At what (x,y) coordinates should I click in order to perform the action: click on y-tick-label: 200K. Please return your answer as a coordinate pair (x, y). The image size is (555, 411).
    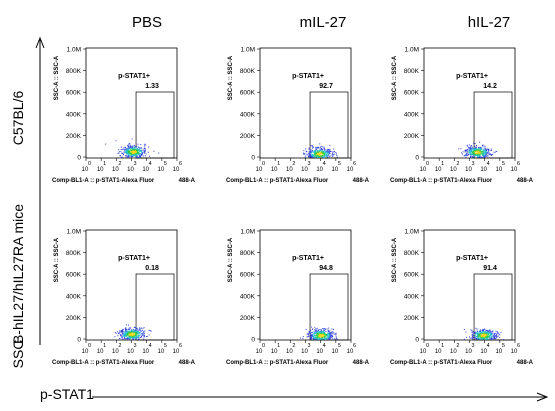
    Looking at the image, I should click on (248, 136).